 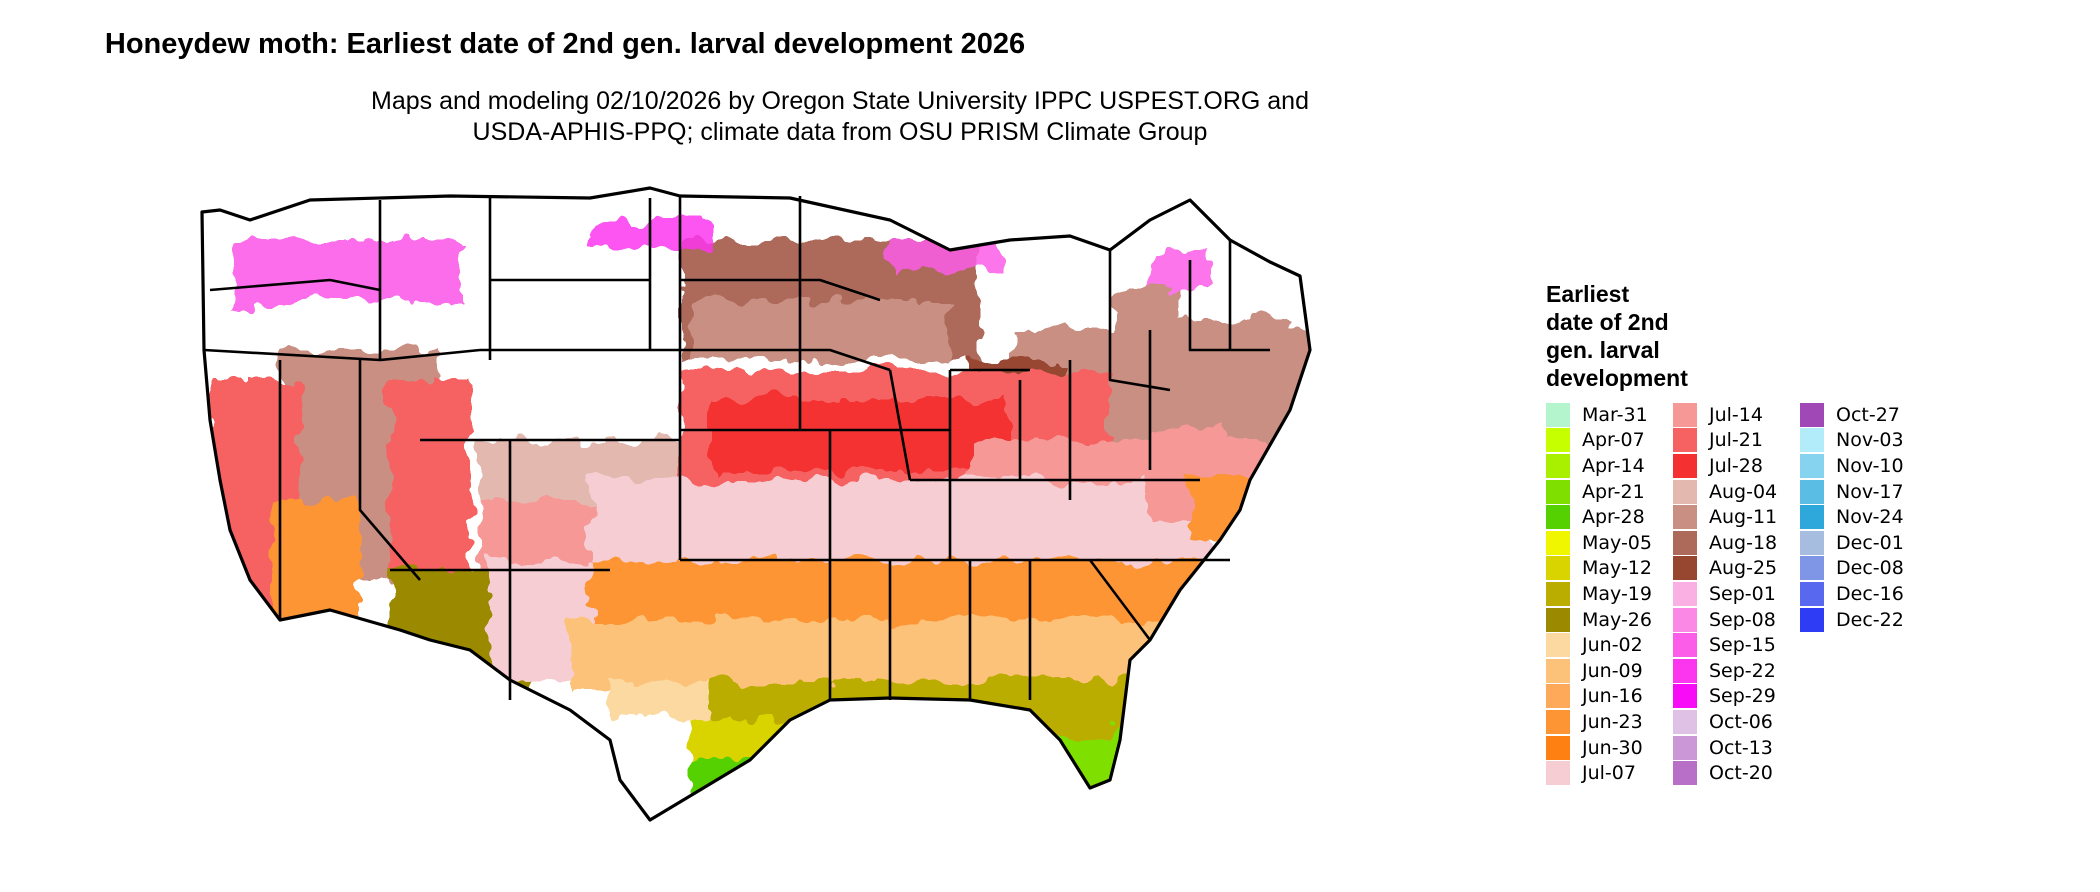 I want to click on legend-item: Dec-22, so click(x=1863, y=620).